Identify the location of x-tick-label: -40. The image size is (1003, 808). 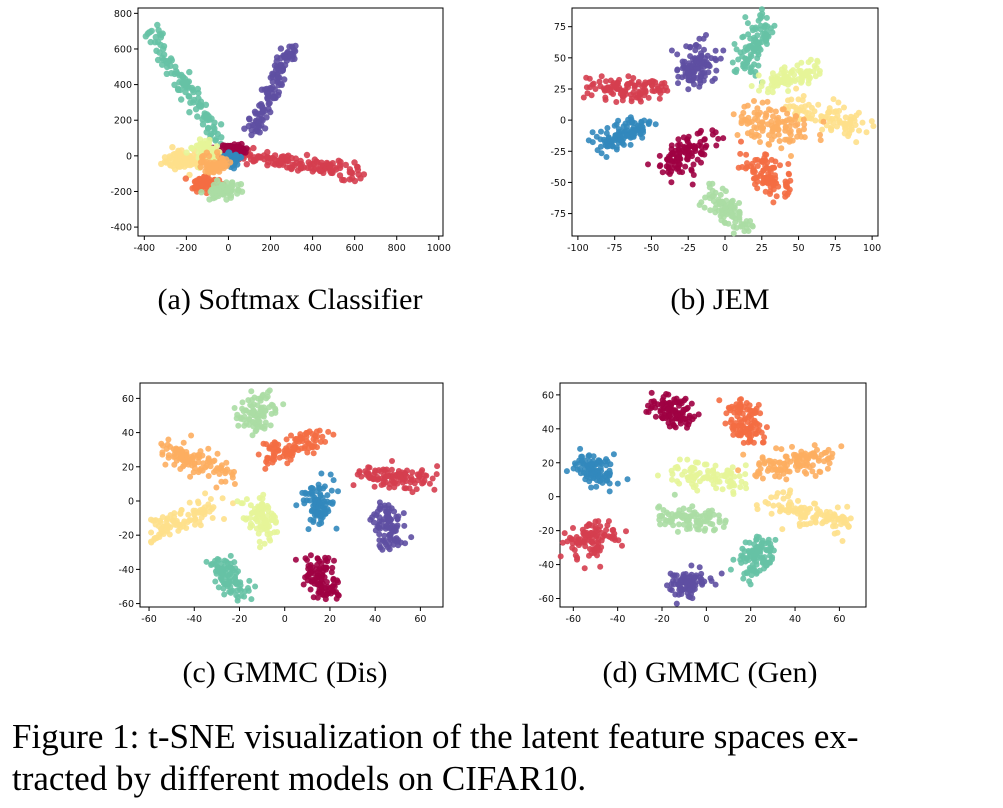
(618, 619).